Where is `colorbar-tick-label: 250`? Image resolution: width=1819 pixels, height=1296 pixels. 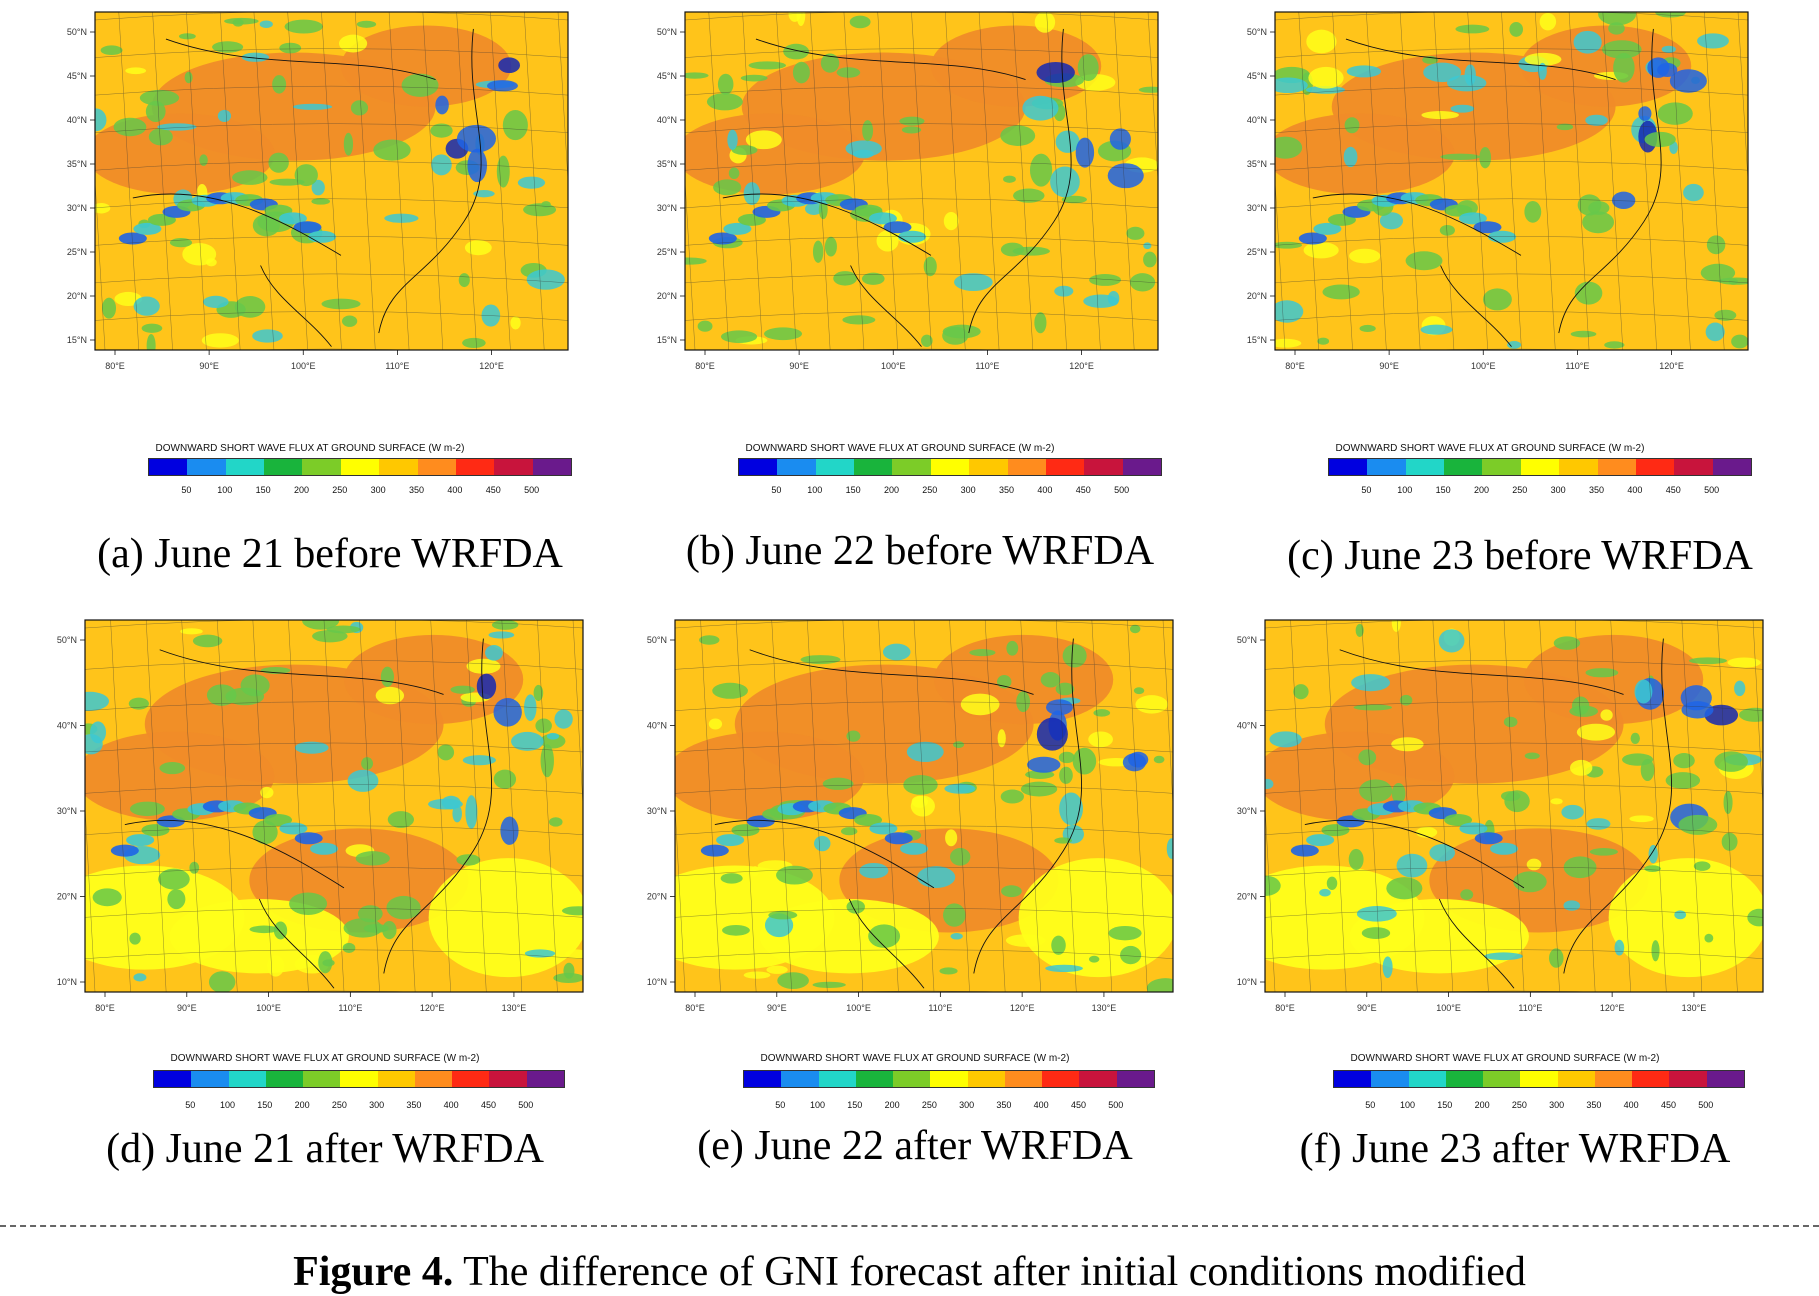
colorbar-tick-label: 250 is located at coordinates (1519, 1105).